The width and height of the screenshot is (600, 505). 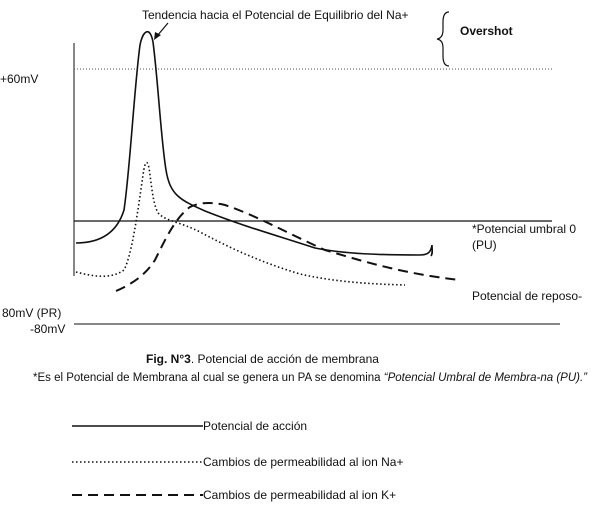 I want to click on overshot-label: Overshot, so click(x=486, y=31).